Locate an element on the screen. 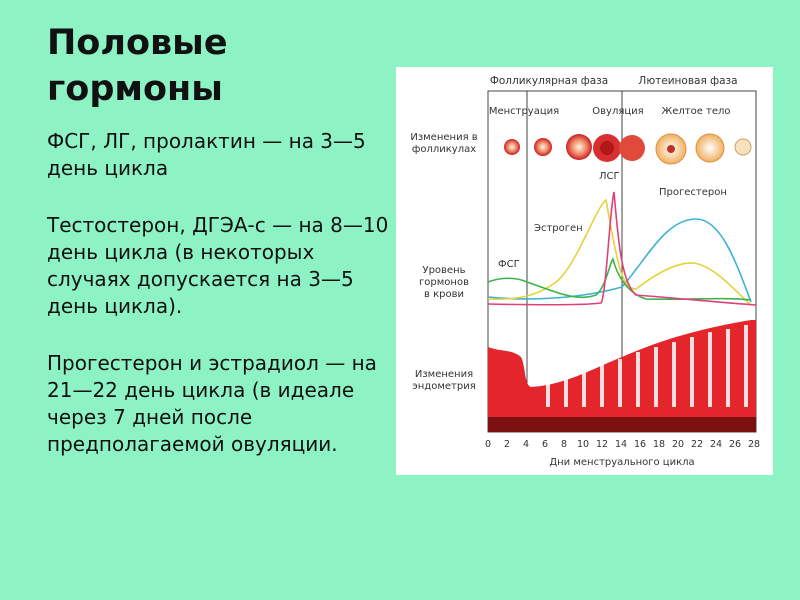 The width and height of the screenshot is (800, 600). estrogen-curve is located at coordinates (619, 252).